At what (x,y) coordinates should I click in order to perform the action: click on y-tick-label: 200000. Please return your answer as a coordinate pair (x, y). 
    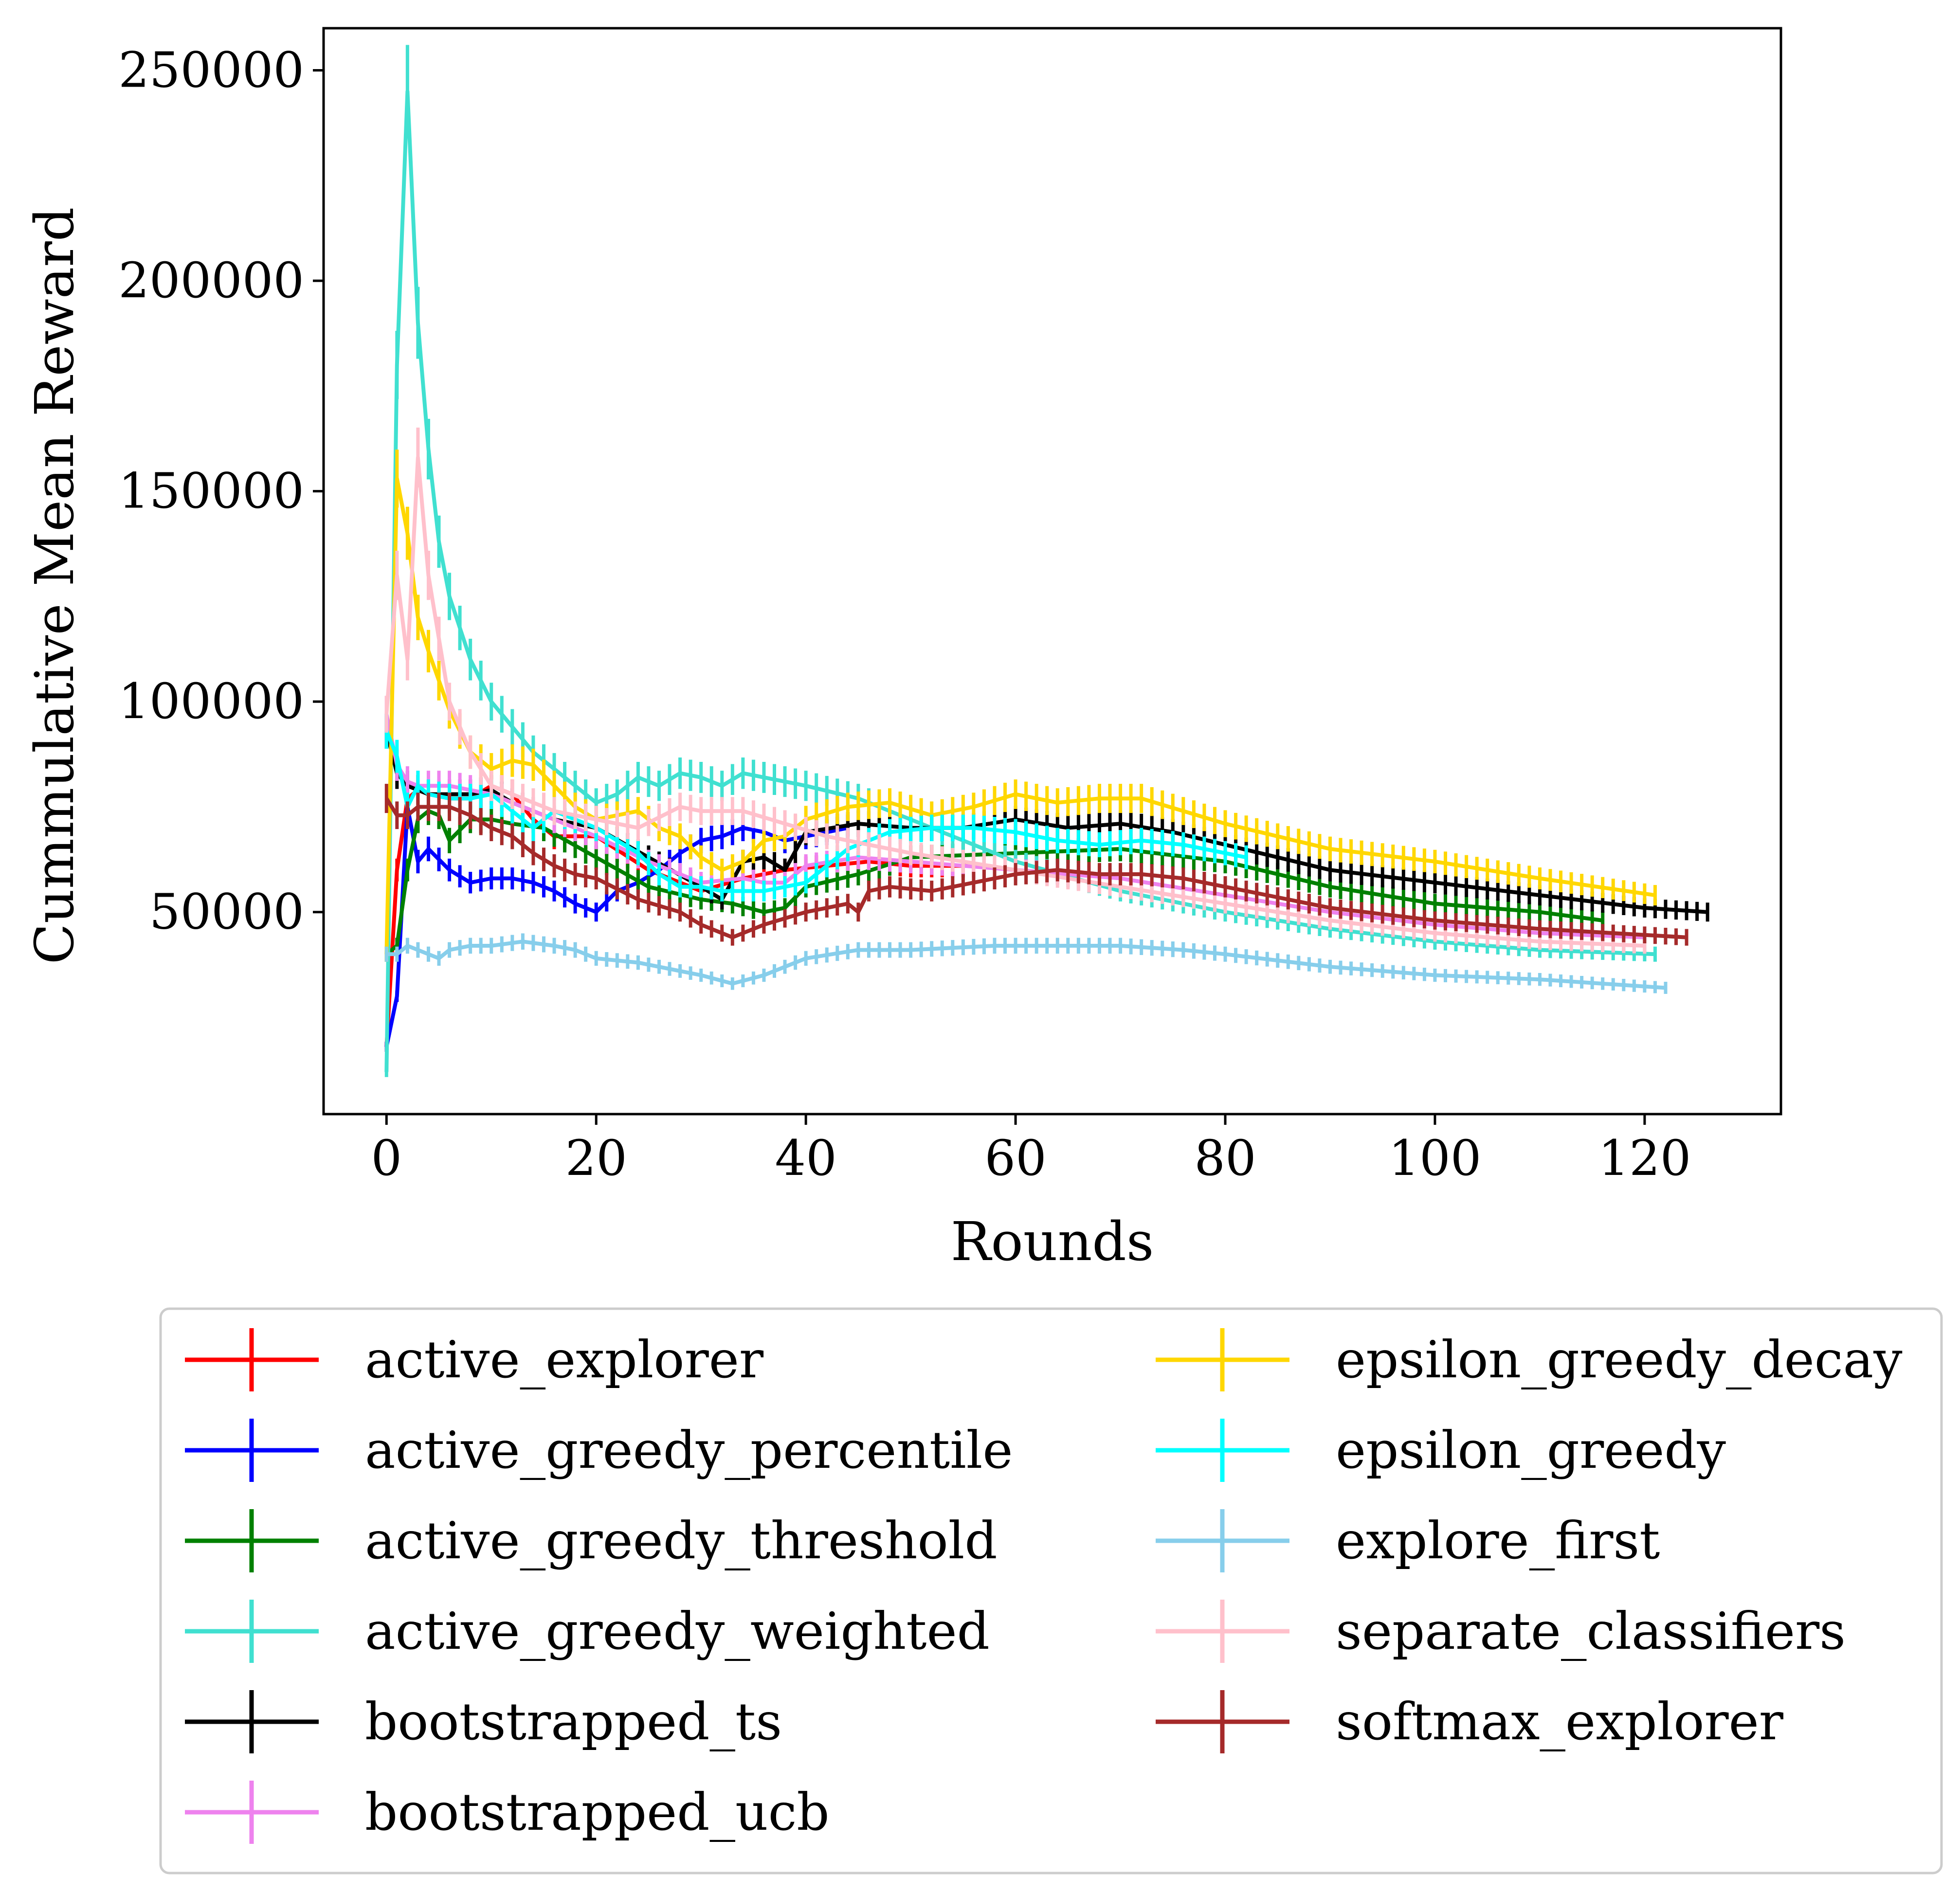
    Looking at the image, I should click on (211, 281).